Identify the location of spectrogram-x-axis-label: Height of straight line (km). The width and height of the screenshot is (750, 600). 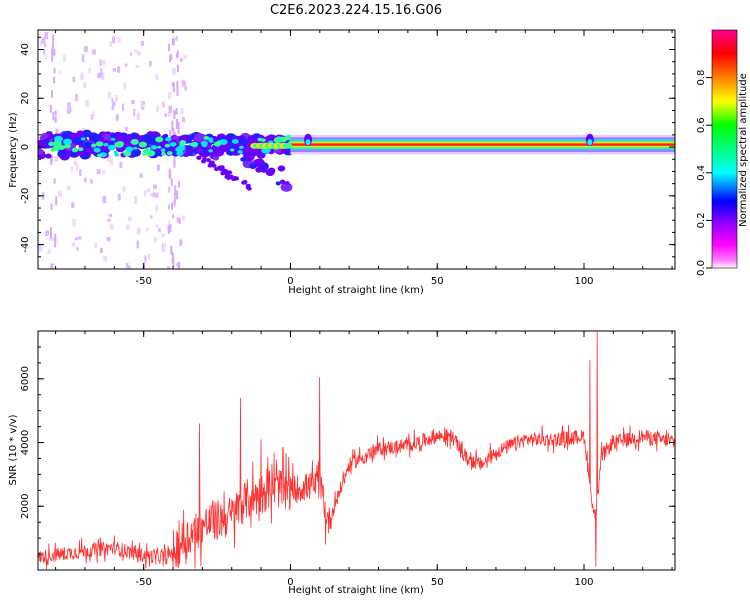
(356, 290).